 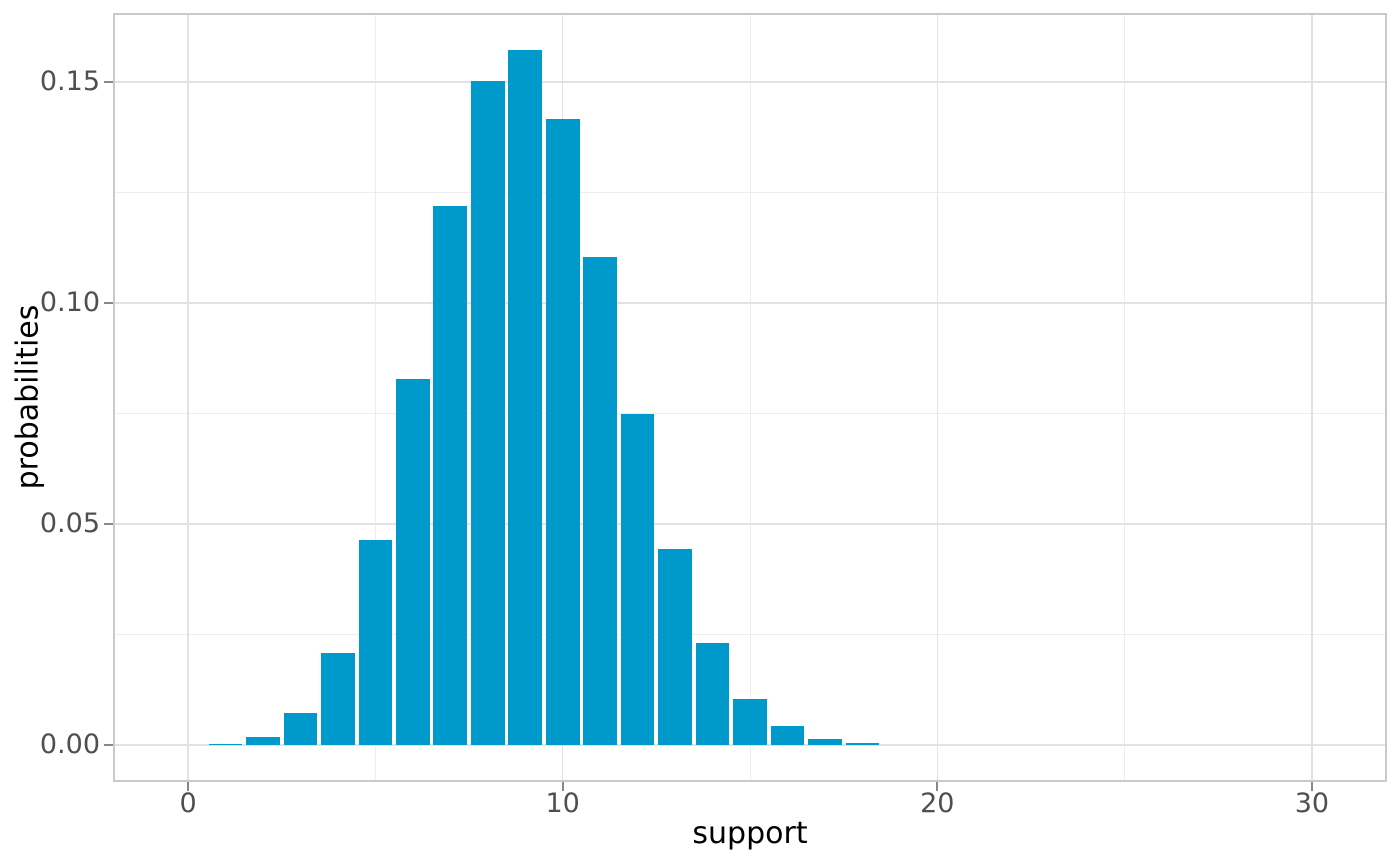 I want to click on gridline-minor-y-0.125, so click(x=750, y=193).